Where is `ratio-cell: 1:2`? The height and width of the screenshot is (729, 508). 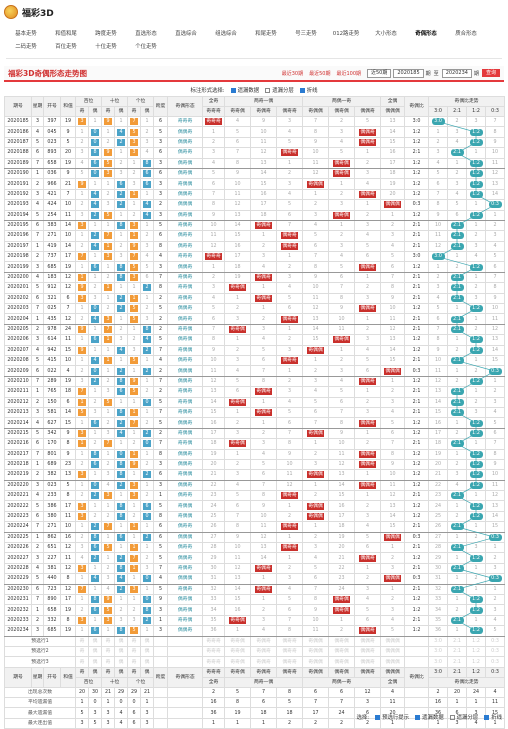 ratio-cell: 1:2 is located at coordinates (476, 163).